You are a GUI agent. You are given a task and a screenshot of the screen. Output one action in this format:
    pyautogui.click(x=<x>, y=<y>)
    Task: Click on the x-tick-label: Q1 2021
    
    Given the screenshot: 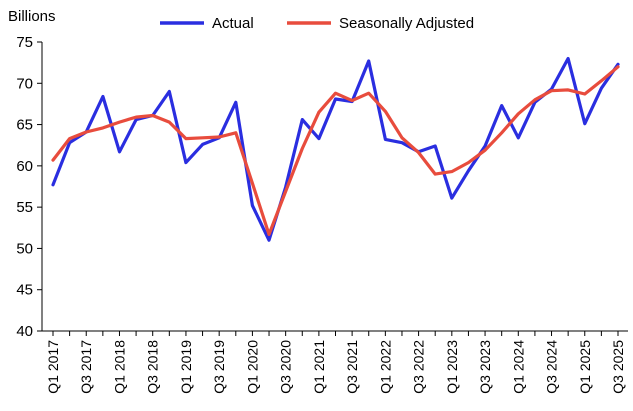 What is the action you would take?
    pyautogui.click(x=319, y=367)
    